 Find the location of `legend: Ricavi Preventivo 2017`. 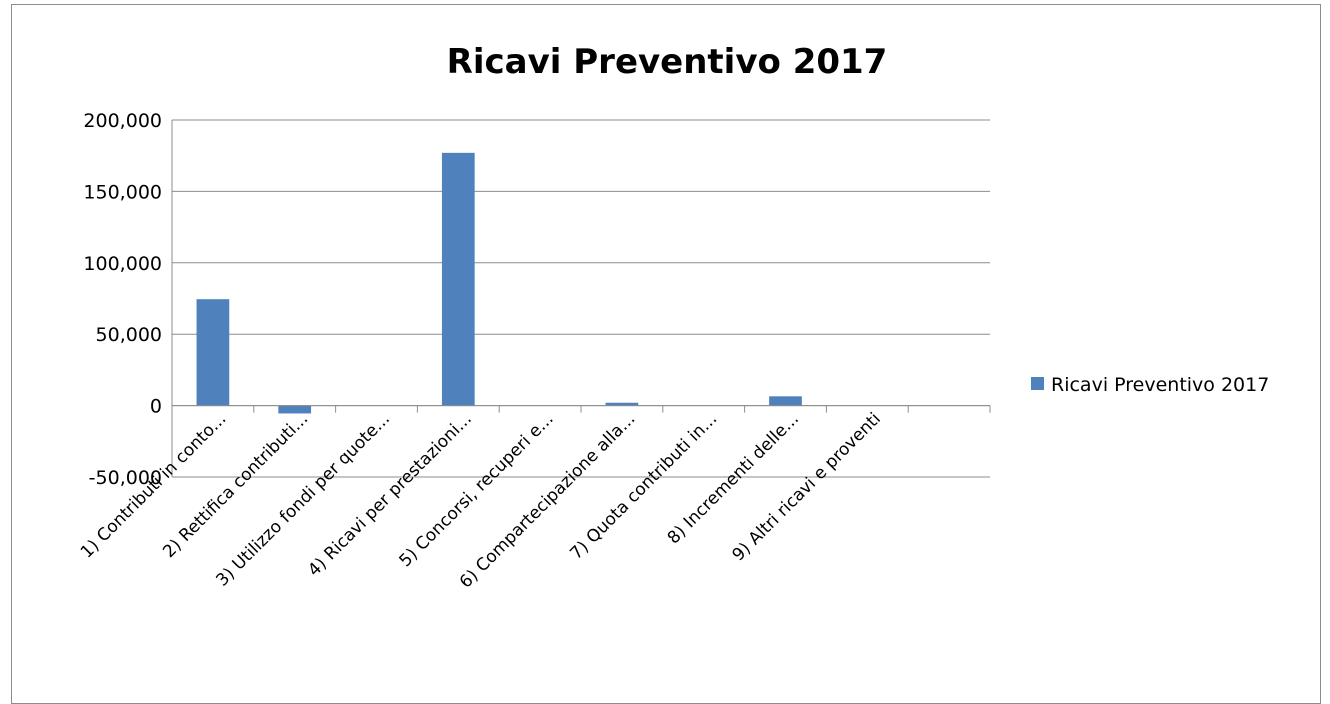

legend: Ricavi Preventivo 2017 is located at coordinates (1150, 385).